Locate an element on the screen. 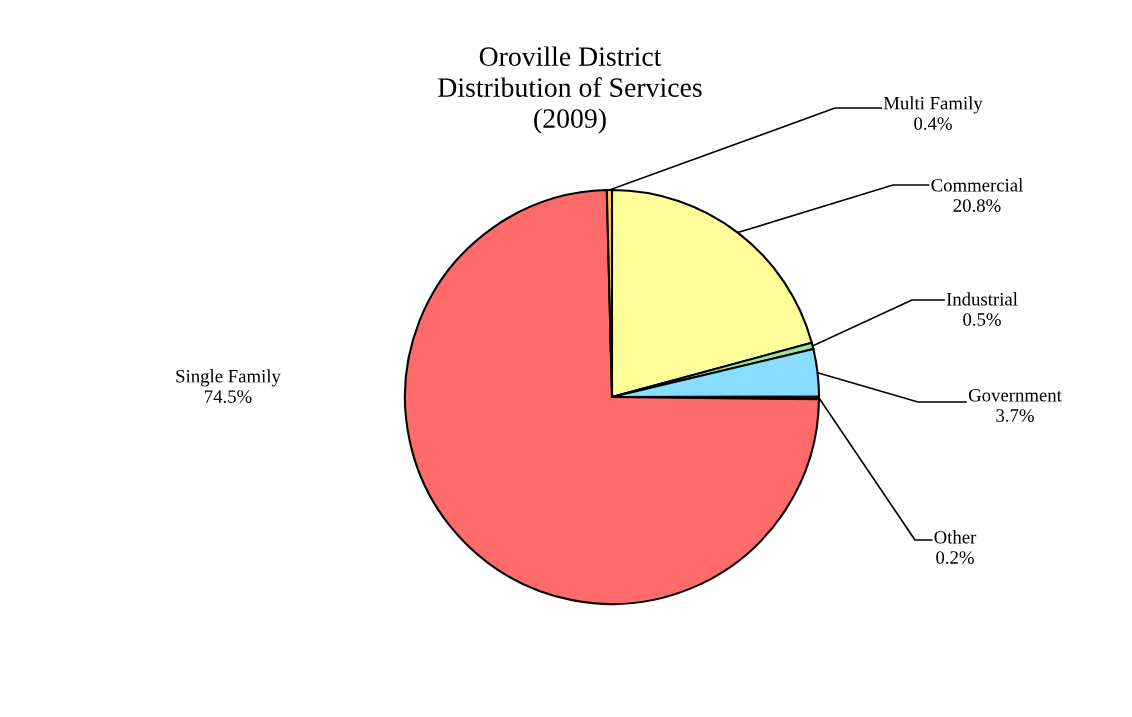 The width and height of the screenshot is (1132, 717). slice-label: Industrial is located at coordinates (982, 299).